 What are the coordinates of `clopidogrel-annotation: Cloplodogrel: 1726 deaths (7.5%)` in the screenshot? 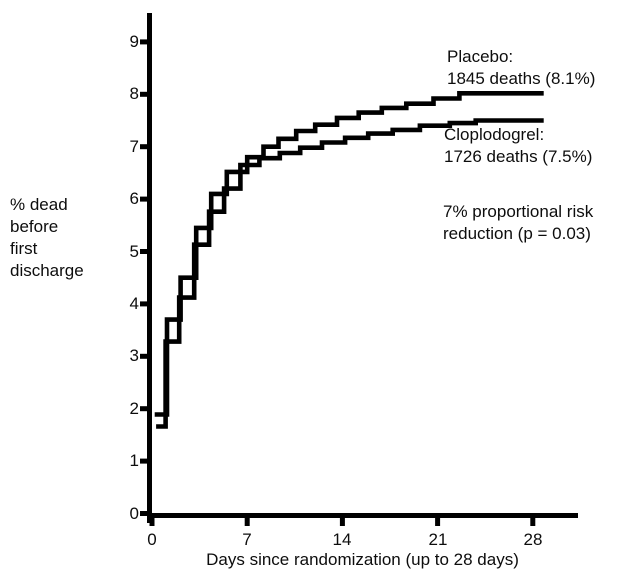 It's located at (518, 146).